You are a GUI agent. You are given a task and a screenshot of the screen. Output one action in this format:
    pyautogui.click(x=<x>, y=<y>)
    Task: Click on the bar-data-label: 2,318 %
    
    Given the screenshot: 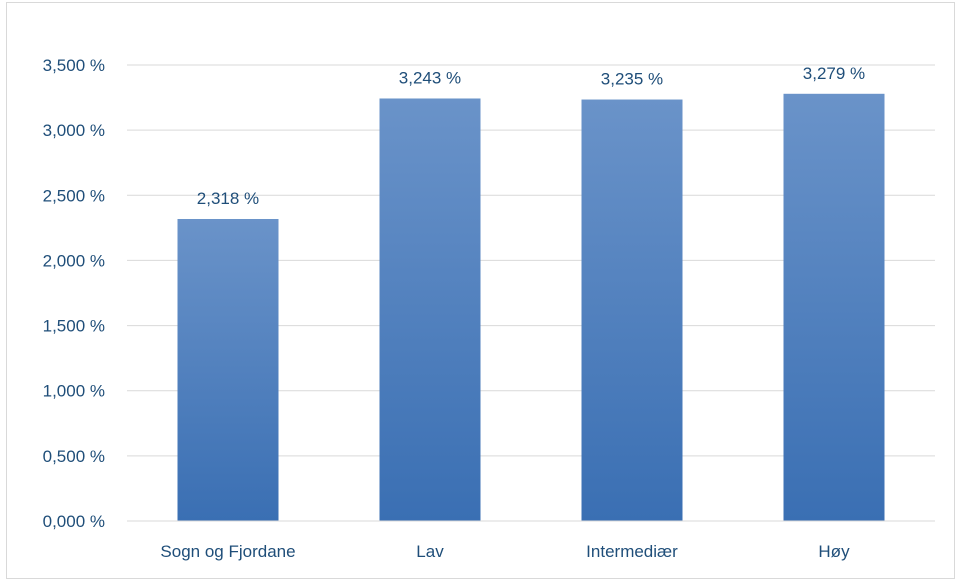 What is the action you would take?
    pyautogui.click(x=228, y=198)
    